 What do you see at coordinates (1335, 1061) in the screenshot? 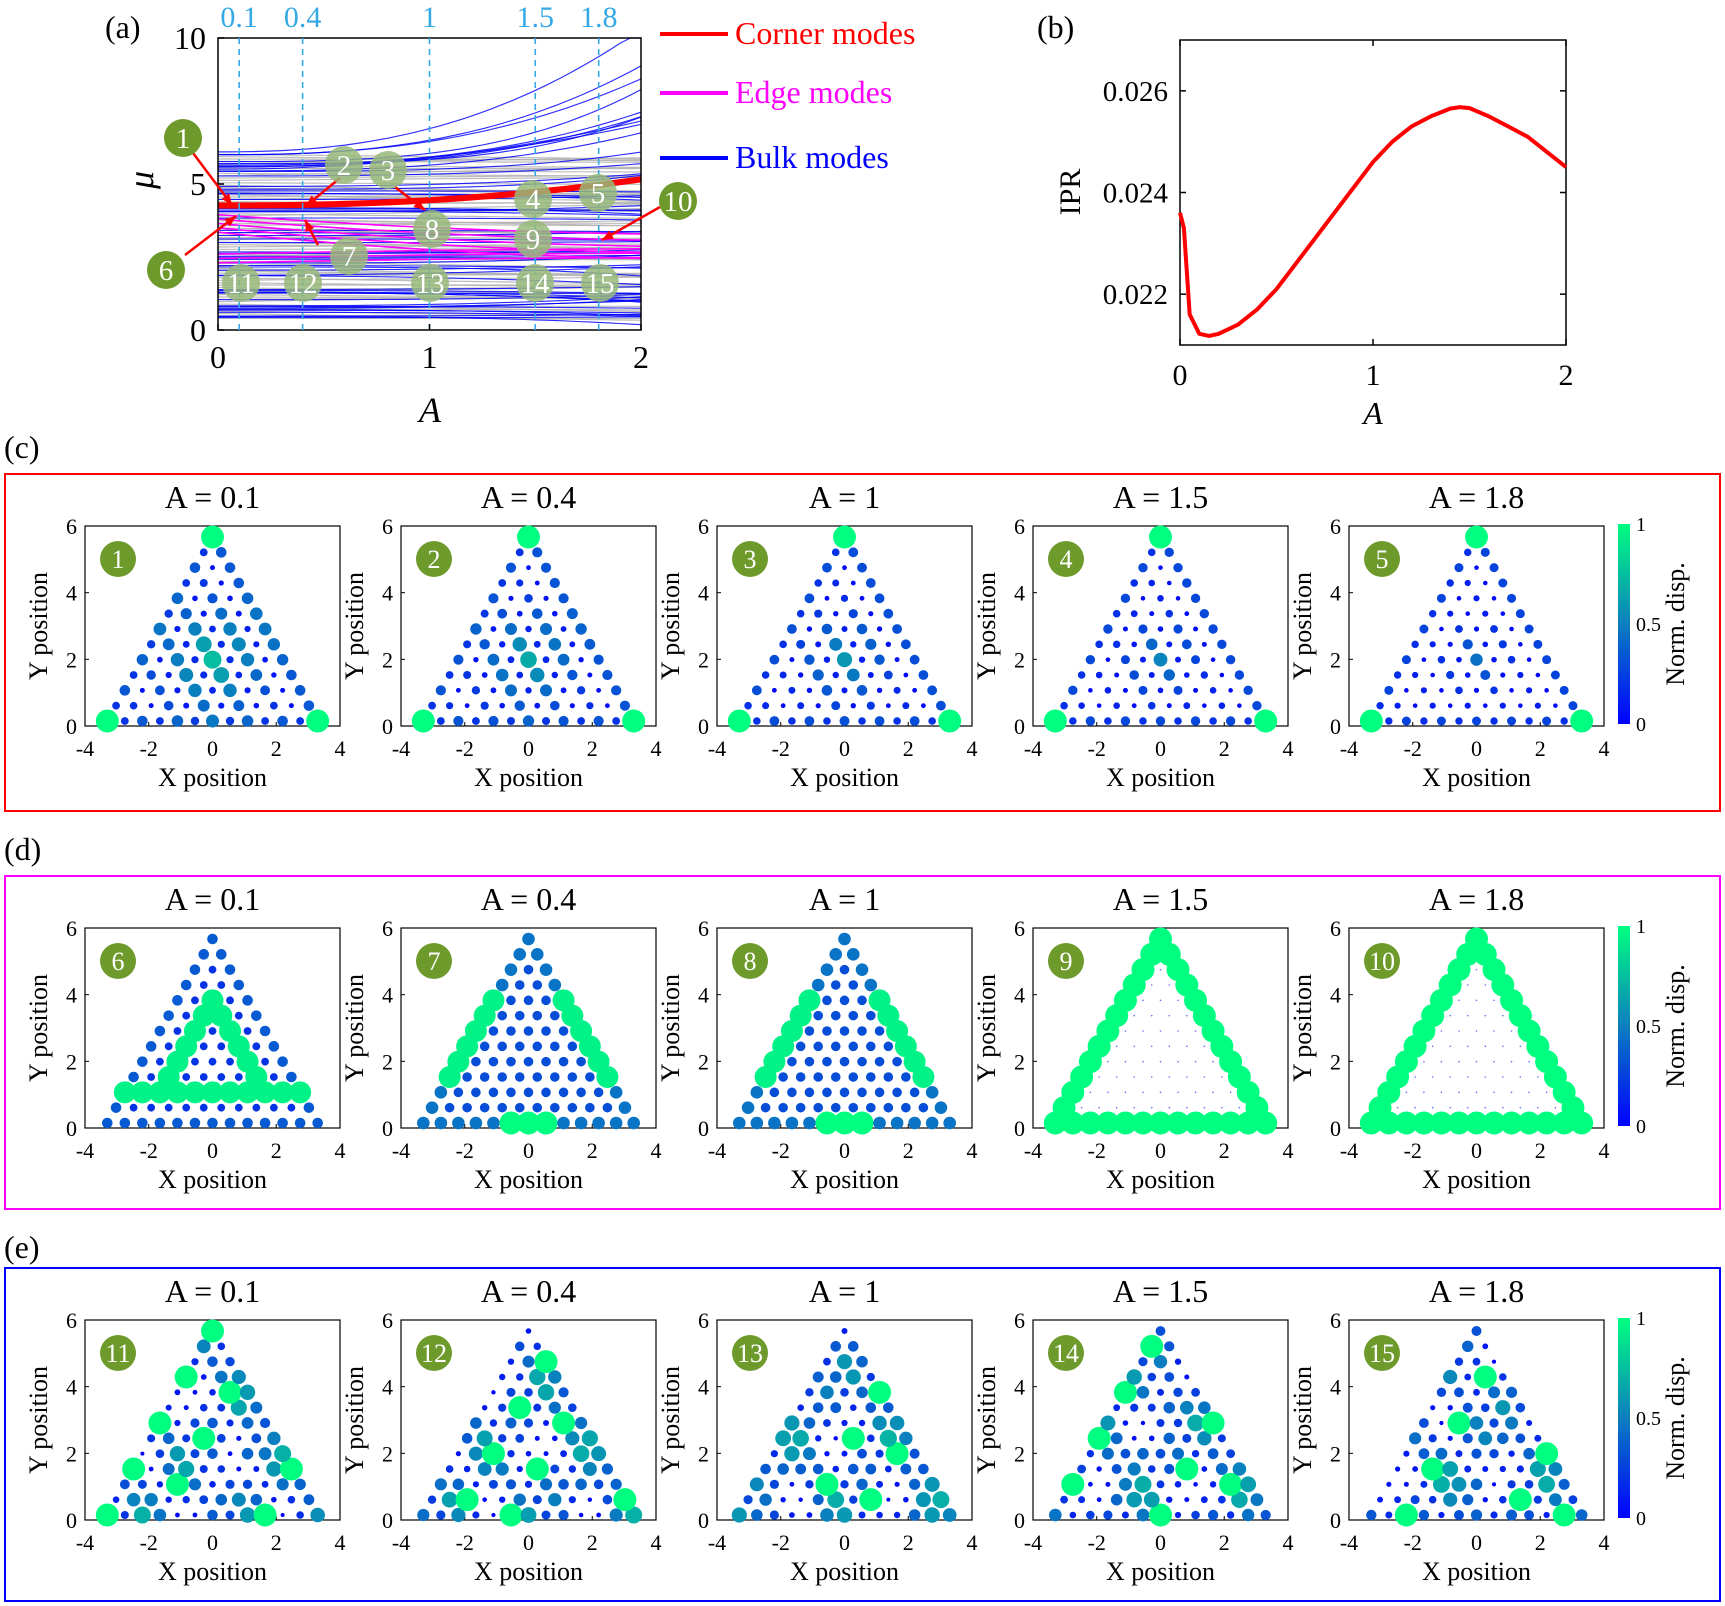
I see `y-tick-label: 2` at bounding box center [1335, 1061].